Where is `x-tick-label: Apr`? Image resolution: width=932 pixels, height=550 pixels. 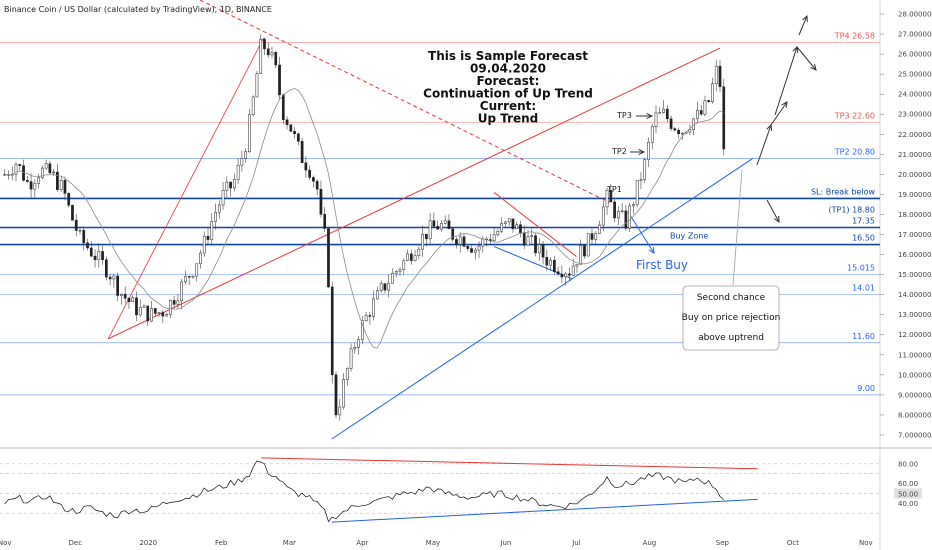 x-tick-label: Apr is located at coordinates (362, 543).